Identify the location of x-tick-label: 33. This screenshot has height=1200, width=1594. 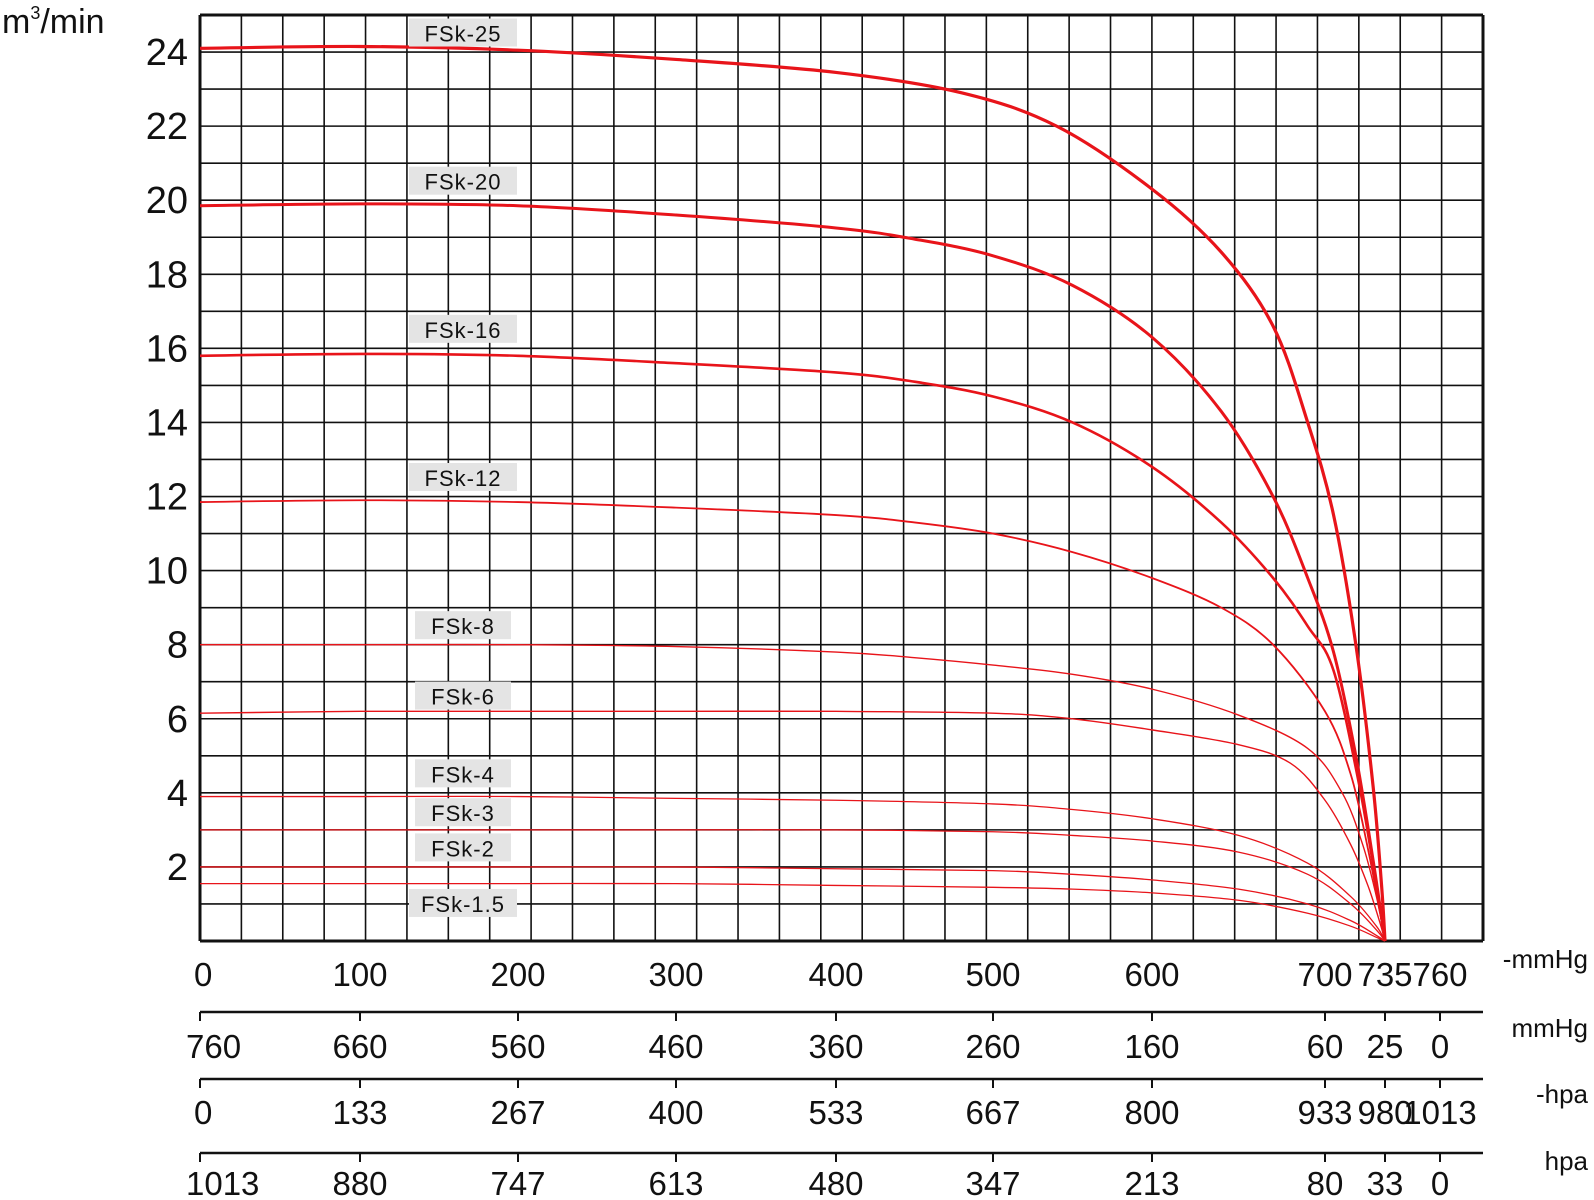
(1385, 1182).